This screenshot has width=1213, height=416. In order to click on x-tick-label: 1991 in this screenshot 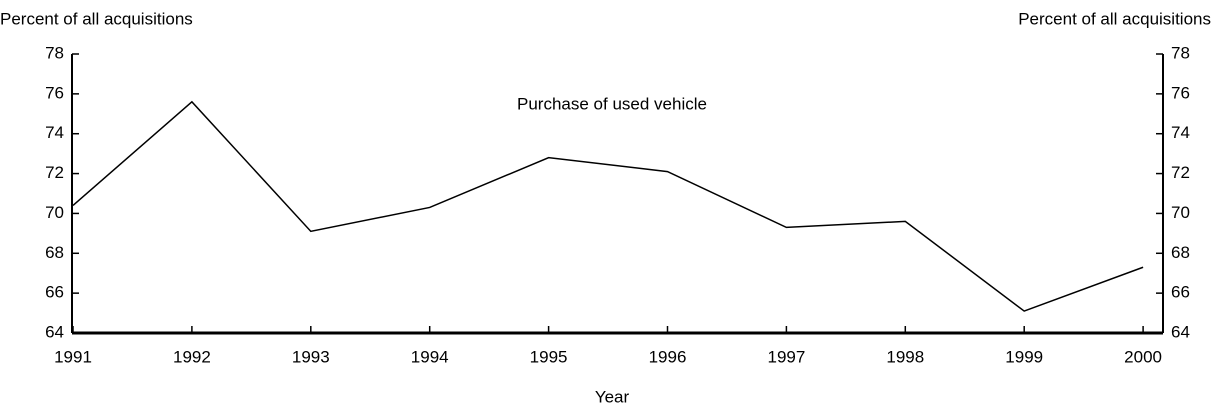, I will do `click(73, 356)`.